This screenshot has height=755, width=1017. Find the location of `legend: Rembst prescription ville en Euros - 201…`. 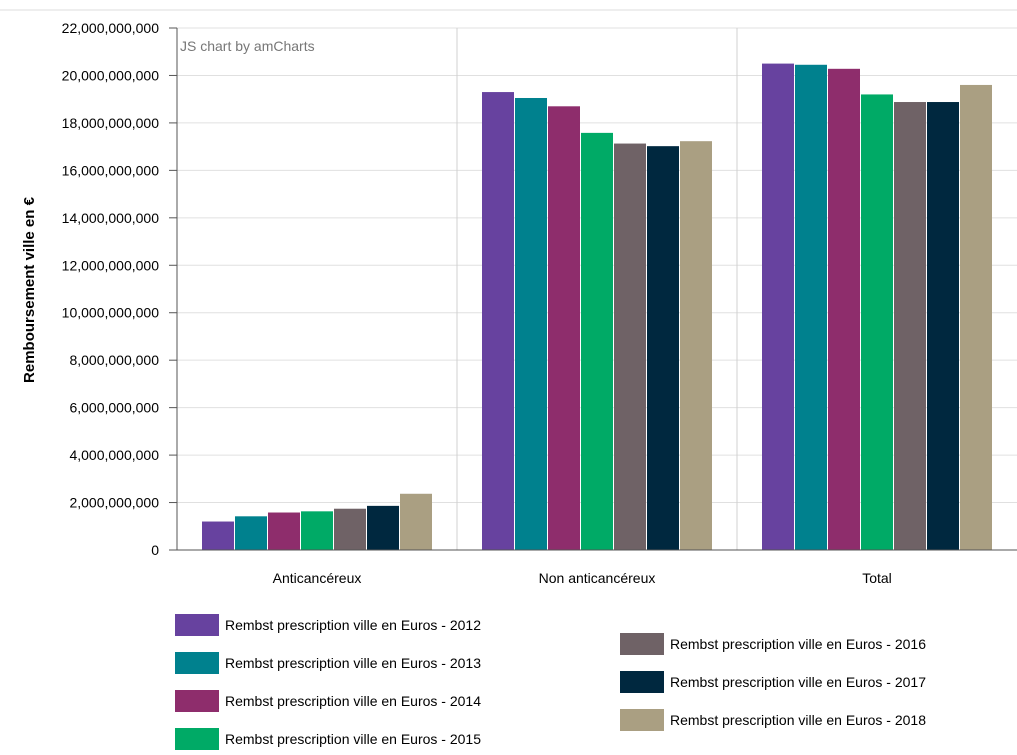

legend: Rembst prescription ville en Euros - 201… is located at coordinates (550, 682).